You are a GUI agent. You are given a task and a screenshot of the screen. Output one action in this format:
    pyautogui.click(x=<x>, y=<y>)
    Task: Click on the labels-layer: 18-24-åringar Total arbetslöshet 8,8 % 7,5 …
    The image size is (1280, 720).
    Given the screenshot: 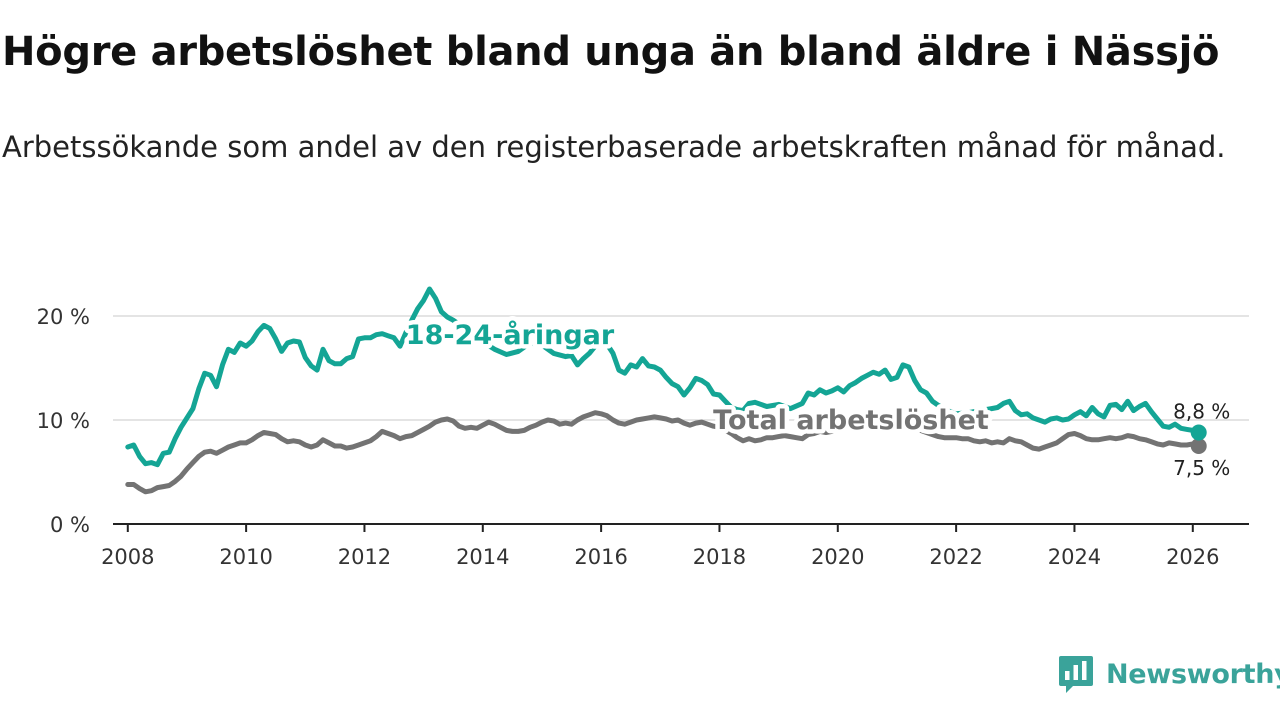 What is the action you would take?
    pyautogui.click(x=815, y=398)
    